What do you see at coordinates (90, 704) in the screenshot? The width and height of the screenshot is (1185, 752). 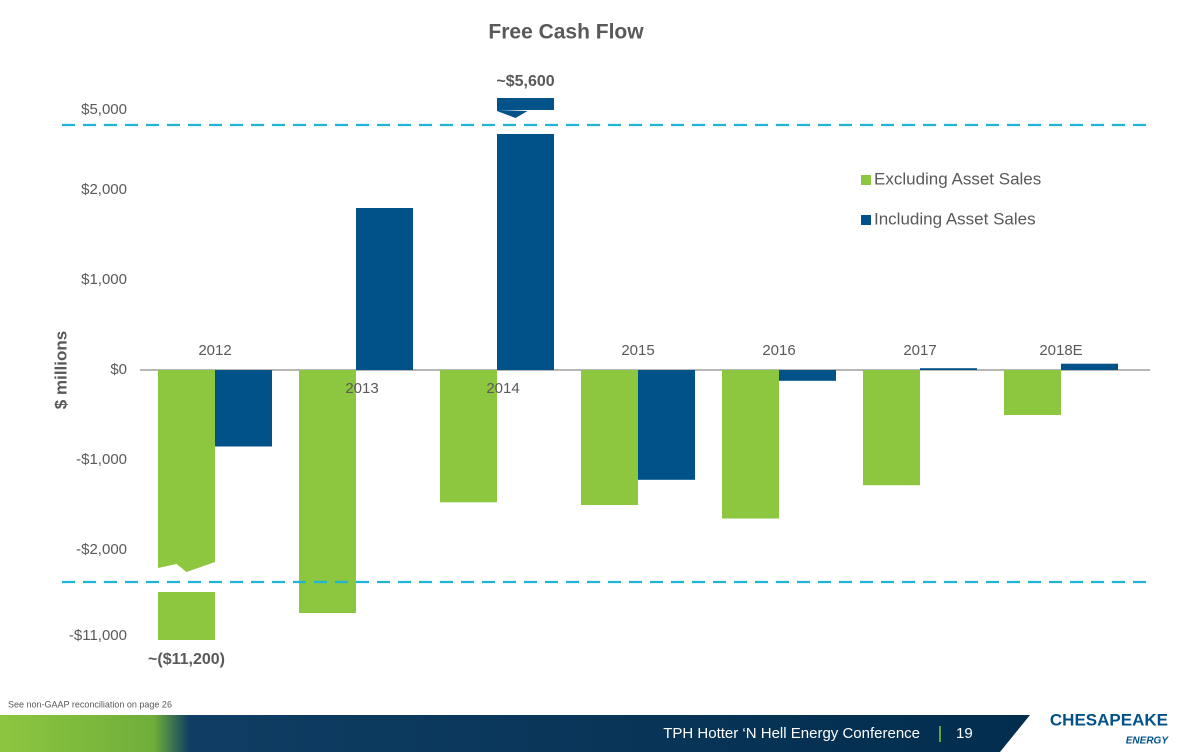 I see `footnote: See non-GAAP reconciliation on page 26` at bounding box center [90, 704].